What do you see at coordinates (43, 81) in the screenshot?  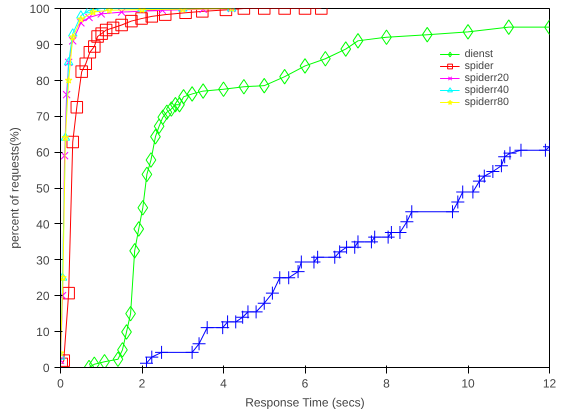 I see `y-tick-label: 80` at bounding box center [43, 81].